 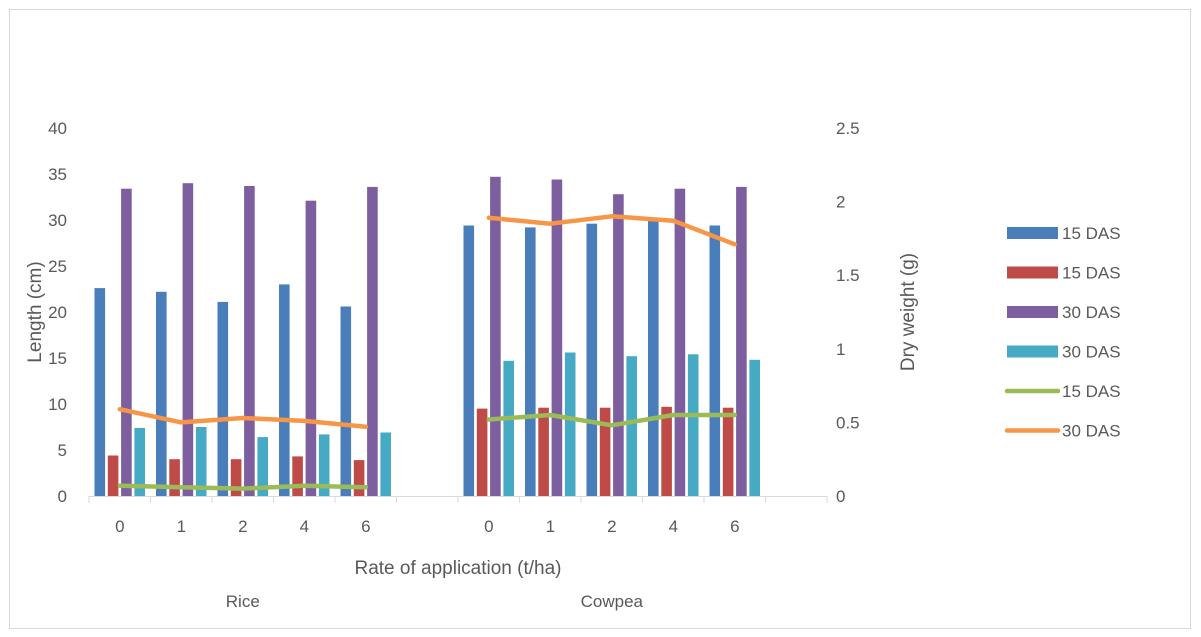 I want to click on y2-tick-label: 0, so click(x=840, y=496).